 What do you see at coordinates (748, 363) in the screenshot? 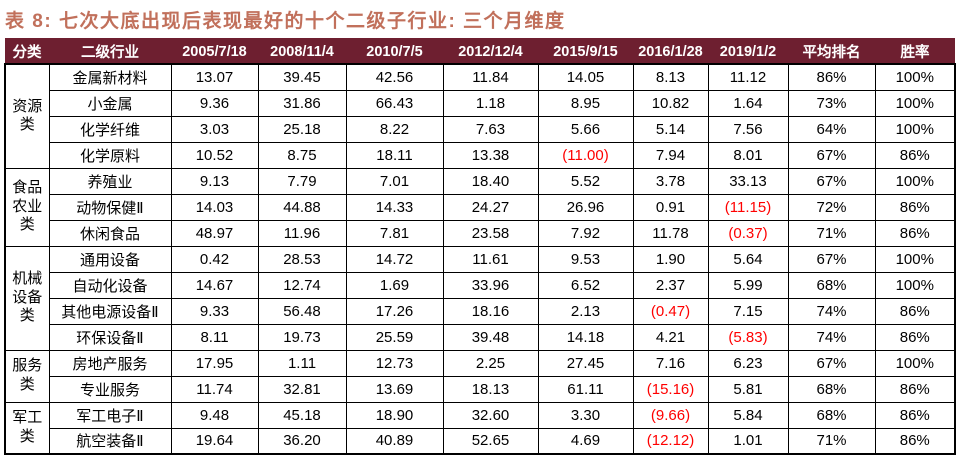
I see `value-cell: 6.23` at bounding box center [748, 363].